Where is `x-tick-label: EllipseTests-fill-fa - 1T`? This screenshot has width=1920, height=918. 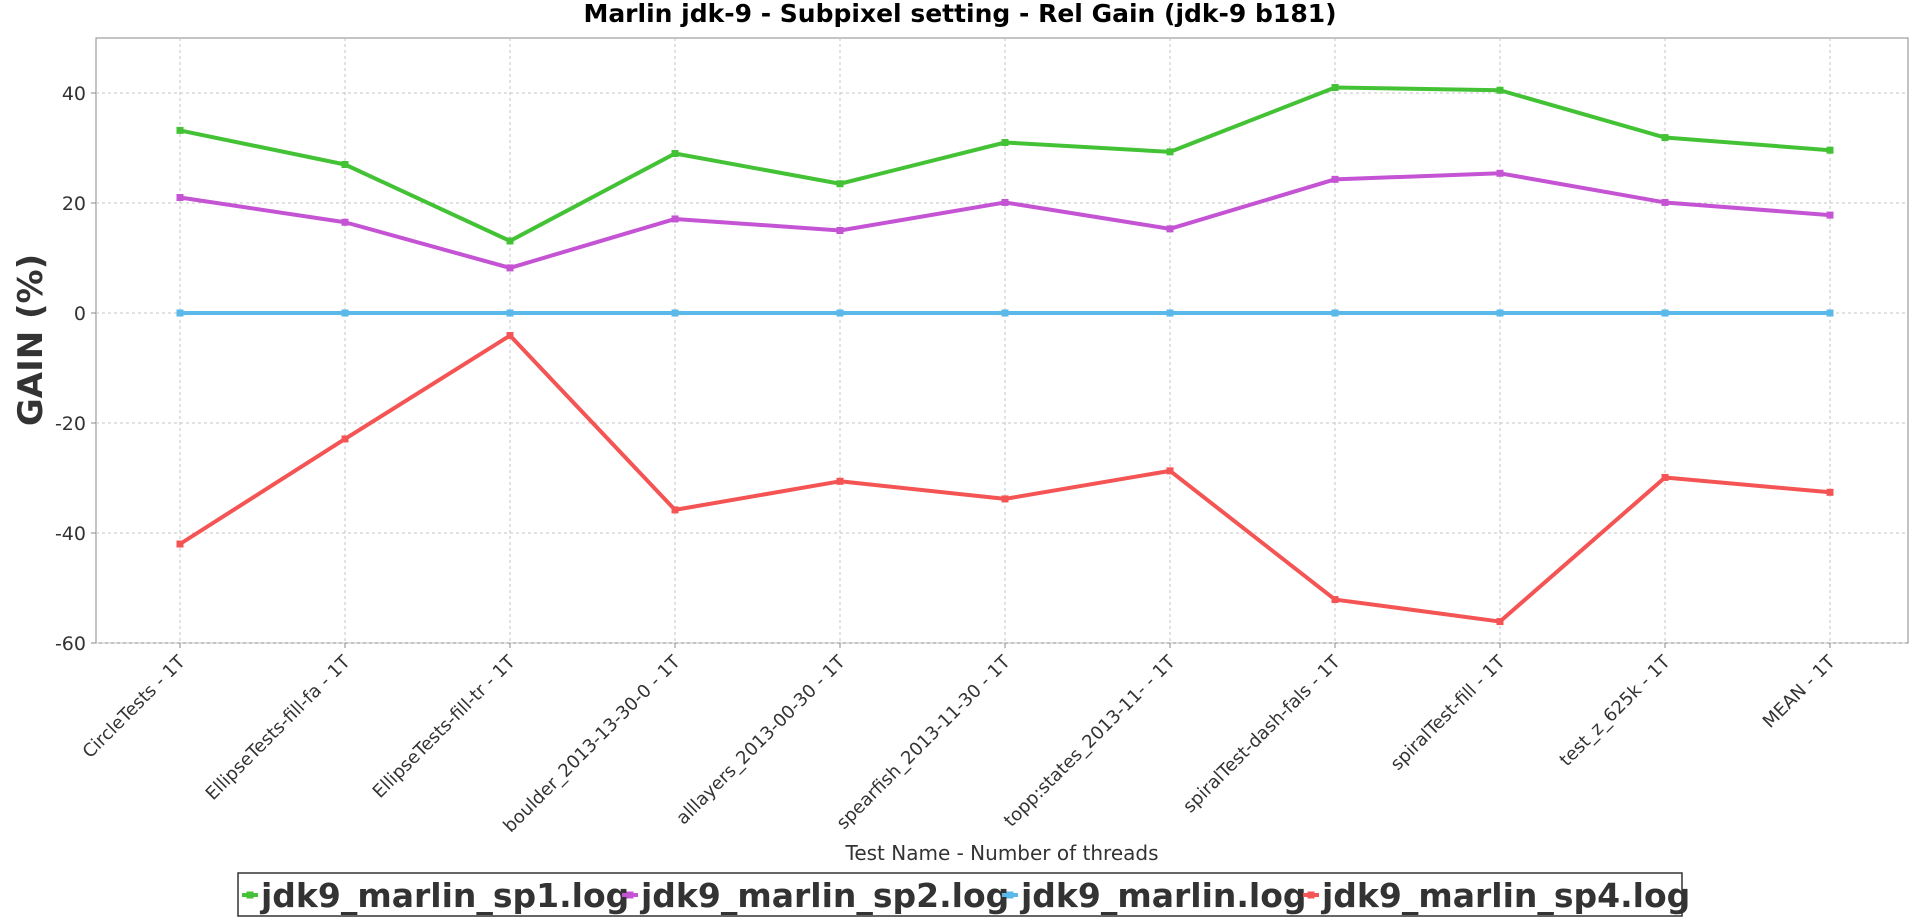
x-tick-label: EllipseTests-fill-fa - 1T is located at coordinates (279, 728).